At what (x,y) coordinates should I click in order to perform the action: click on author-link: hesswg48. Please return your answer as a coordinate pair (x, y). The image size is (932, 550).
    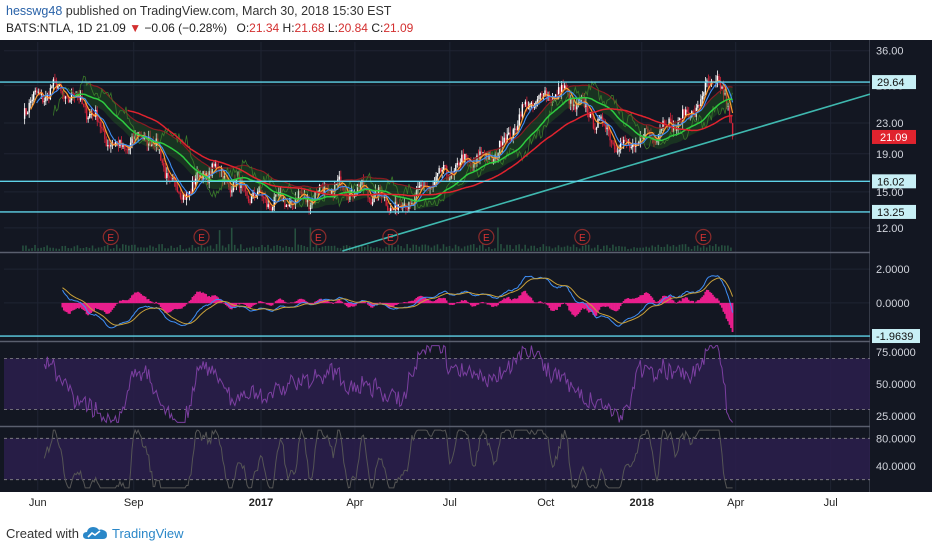
    Looking at the image, I should click on (34, 11).